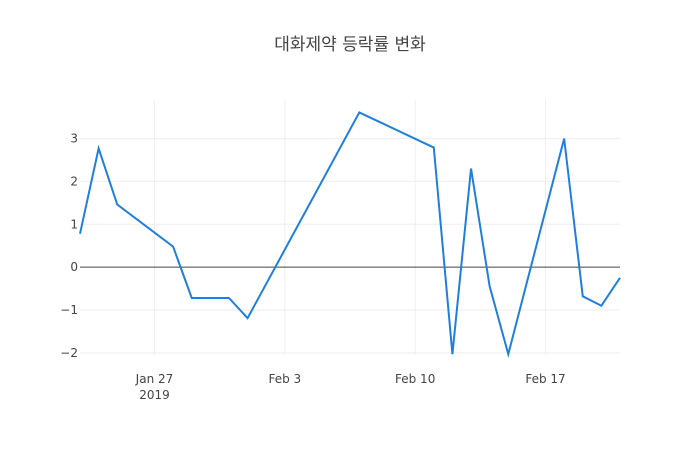 The height and width of the screenshot is (454, 700). I want to click on y-tick-label: −2, so click(69, 353).